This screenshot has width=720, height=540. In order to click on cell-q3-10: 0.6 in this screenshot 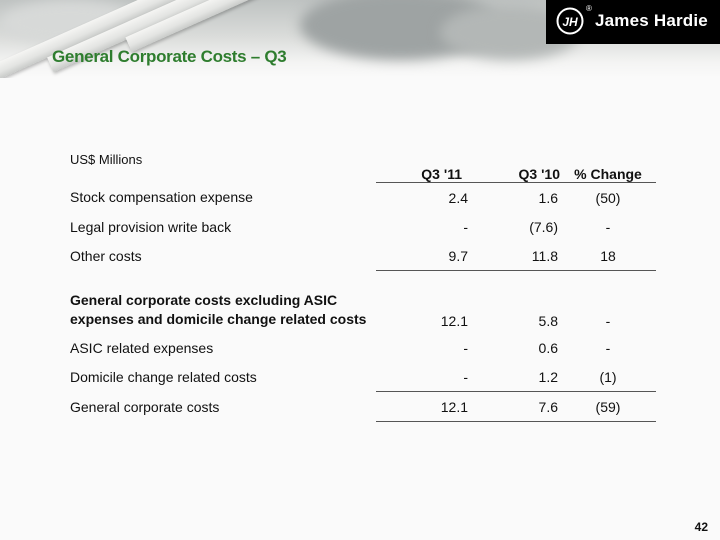, I will do `click(548, 347)`.